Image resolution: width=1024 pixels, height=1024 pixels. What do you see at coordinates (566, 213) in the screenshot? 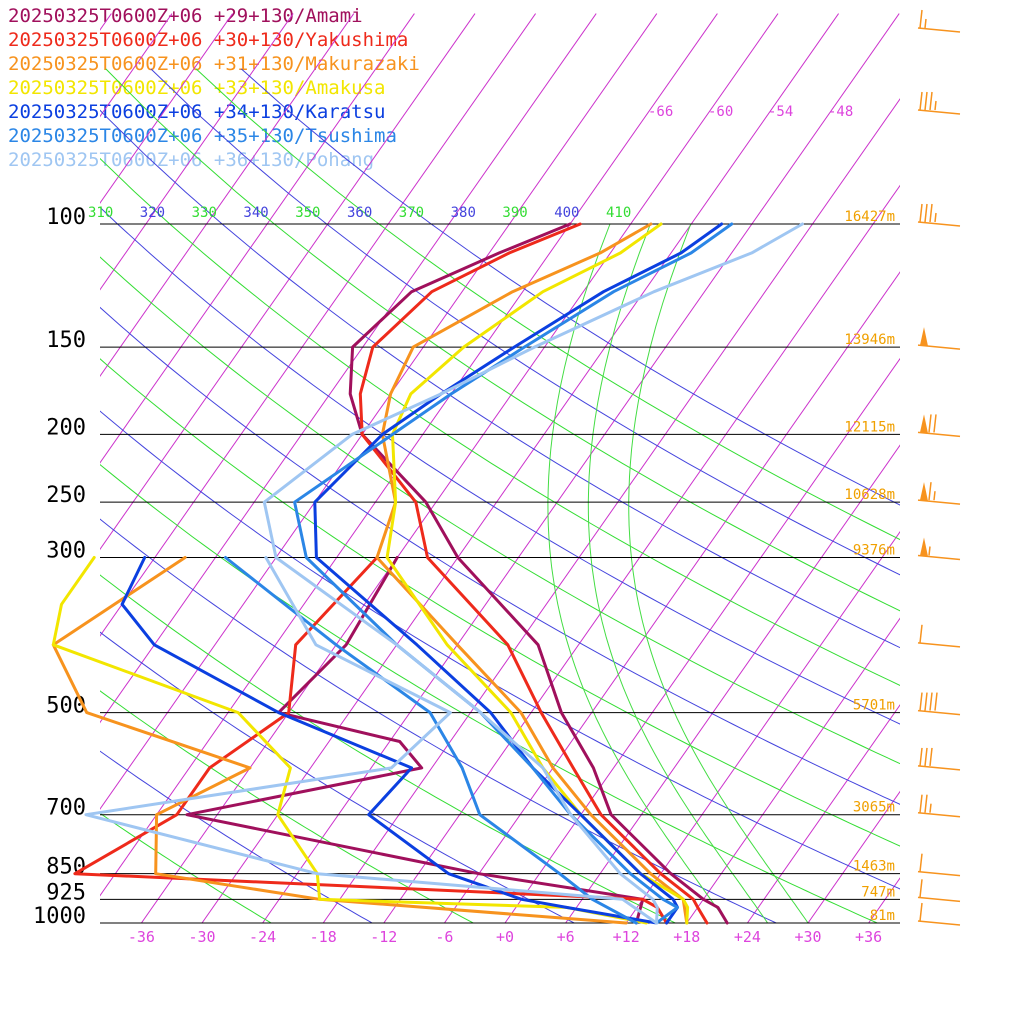
I see `theta-label: 400` at bounding box center [566, 213].